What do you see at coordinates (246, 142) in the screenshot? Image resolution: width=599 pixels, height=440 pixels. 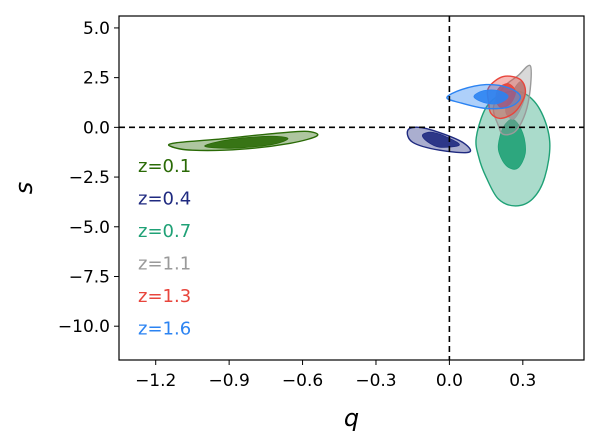 I see `contour-1-inner` at bounding box center [246, 142].